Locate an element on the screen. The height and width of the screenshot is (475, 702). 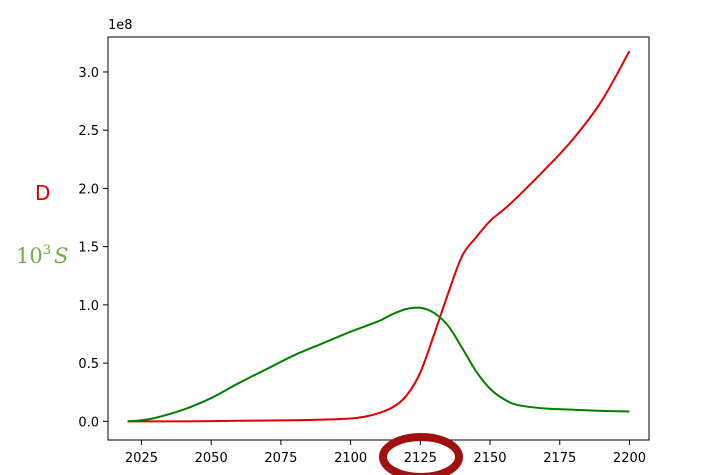
x-tick-label: 2025 is located at coordinates (141, 458).